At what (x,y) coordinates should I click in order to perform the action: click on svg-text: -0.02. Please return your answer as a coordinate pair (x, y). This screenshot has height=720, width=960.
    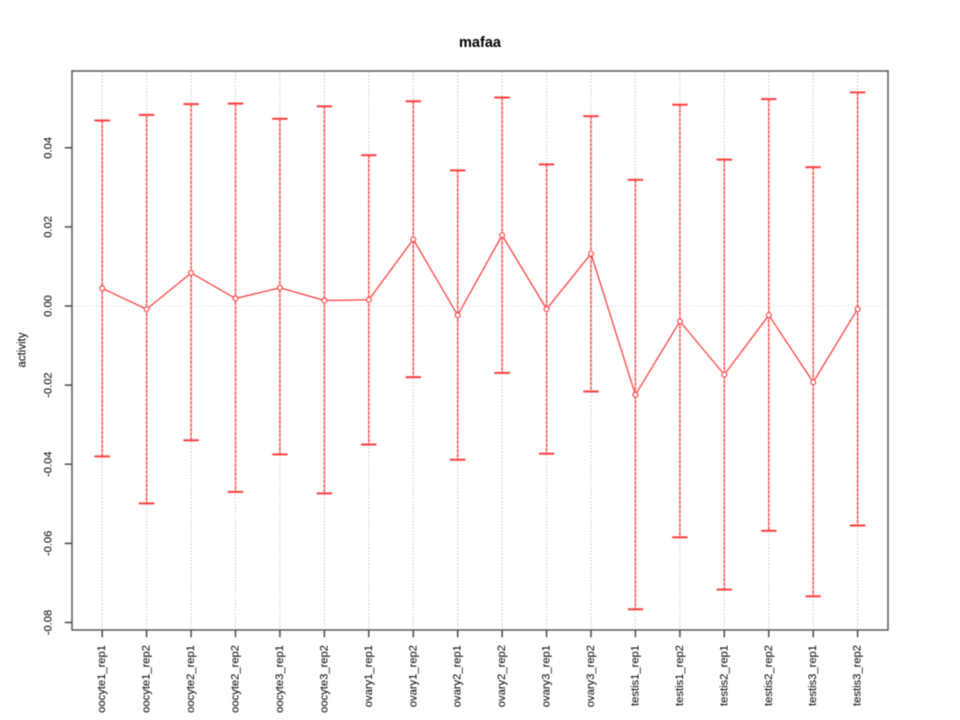
    Looking at the image, I should click on (49, 385).